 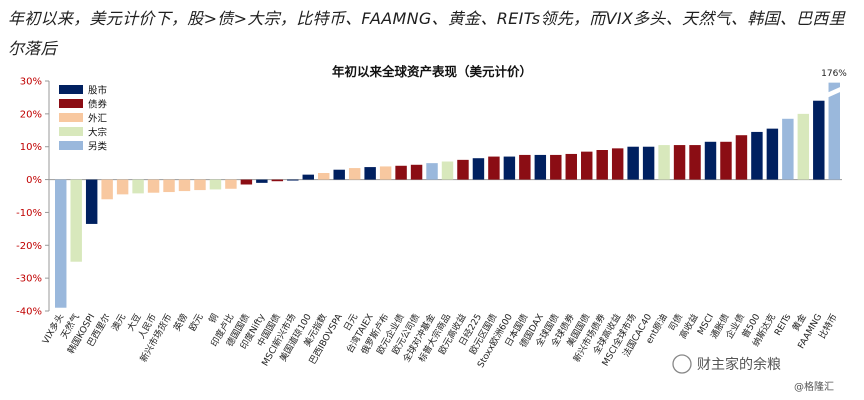 I want to click on y-tick-label: -40%, so click(x=29, y=312).